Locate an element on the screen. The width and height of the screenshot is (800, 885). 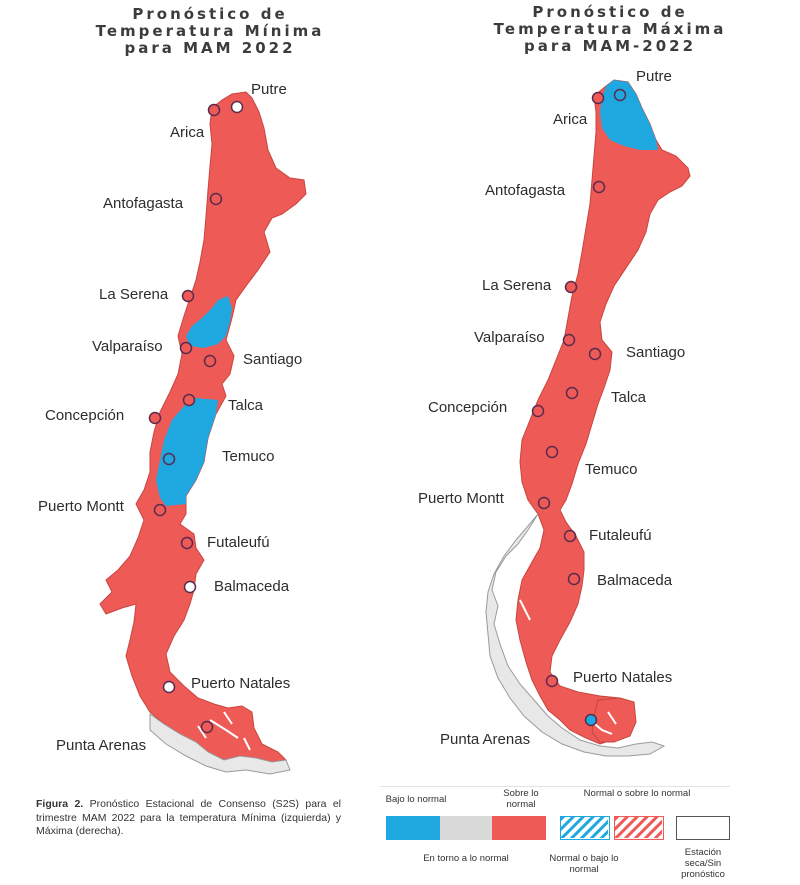
legend-label-near-normal: En torno a lo normal is located at coordinates (466, 858).